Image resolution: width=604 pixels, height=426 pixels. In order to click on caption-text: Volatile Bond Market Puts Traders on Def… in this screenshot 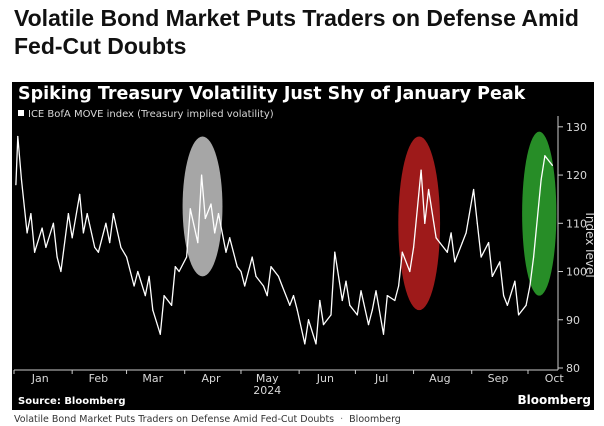, I will do `click(174, 419)`.